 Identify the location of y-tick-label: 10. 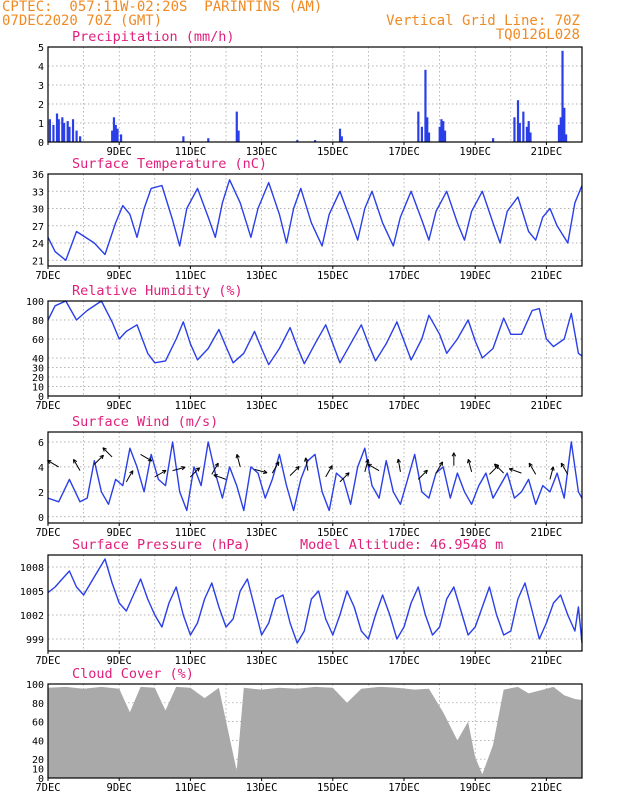
(38, 388).